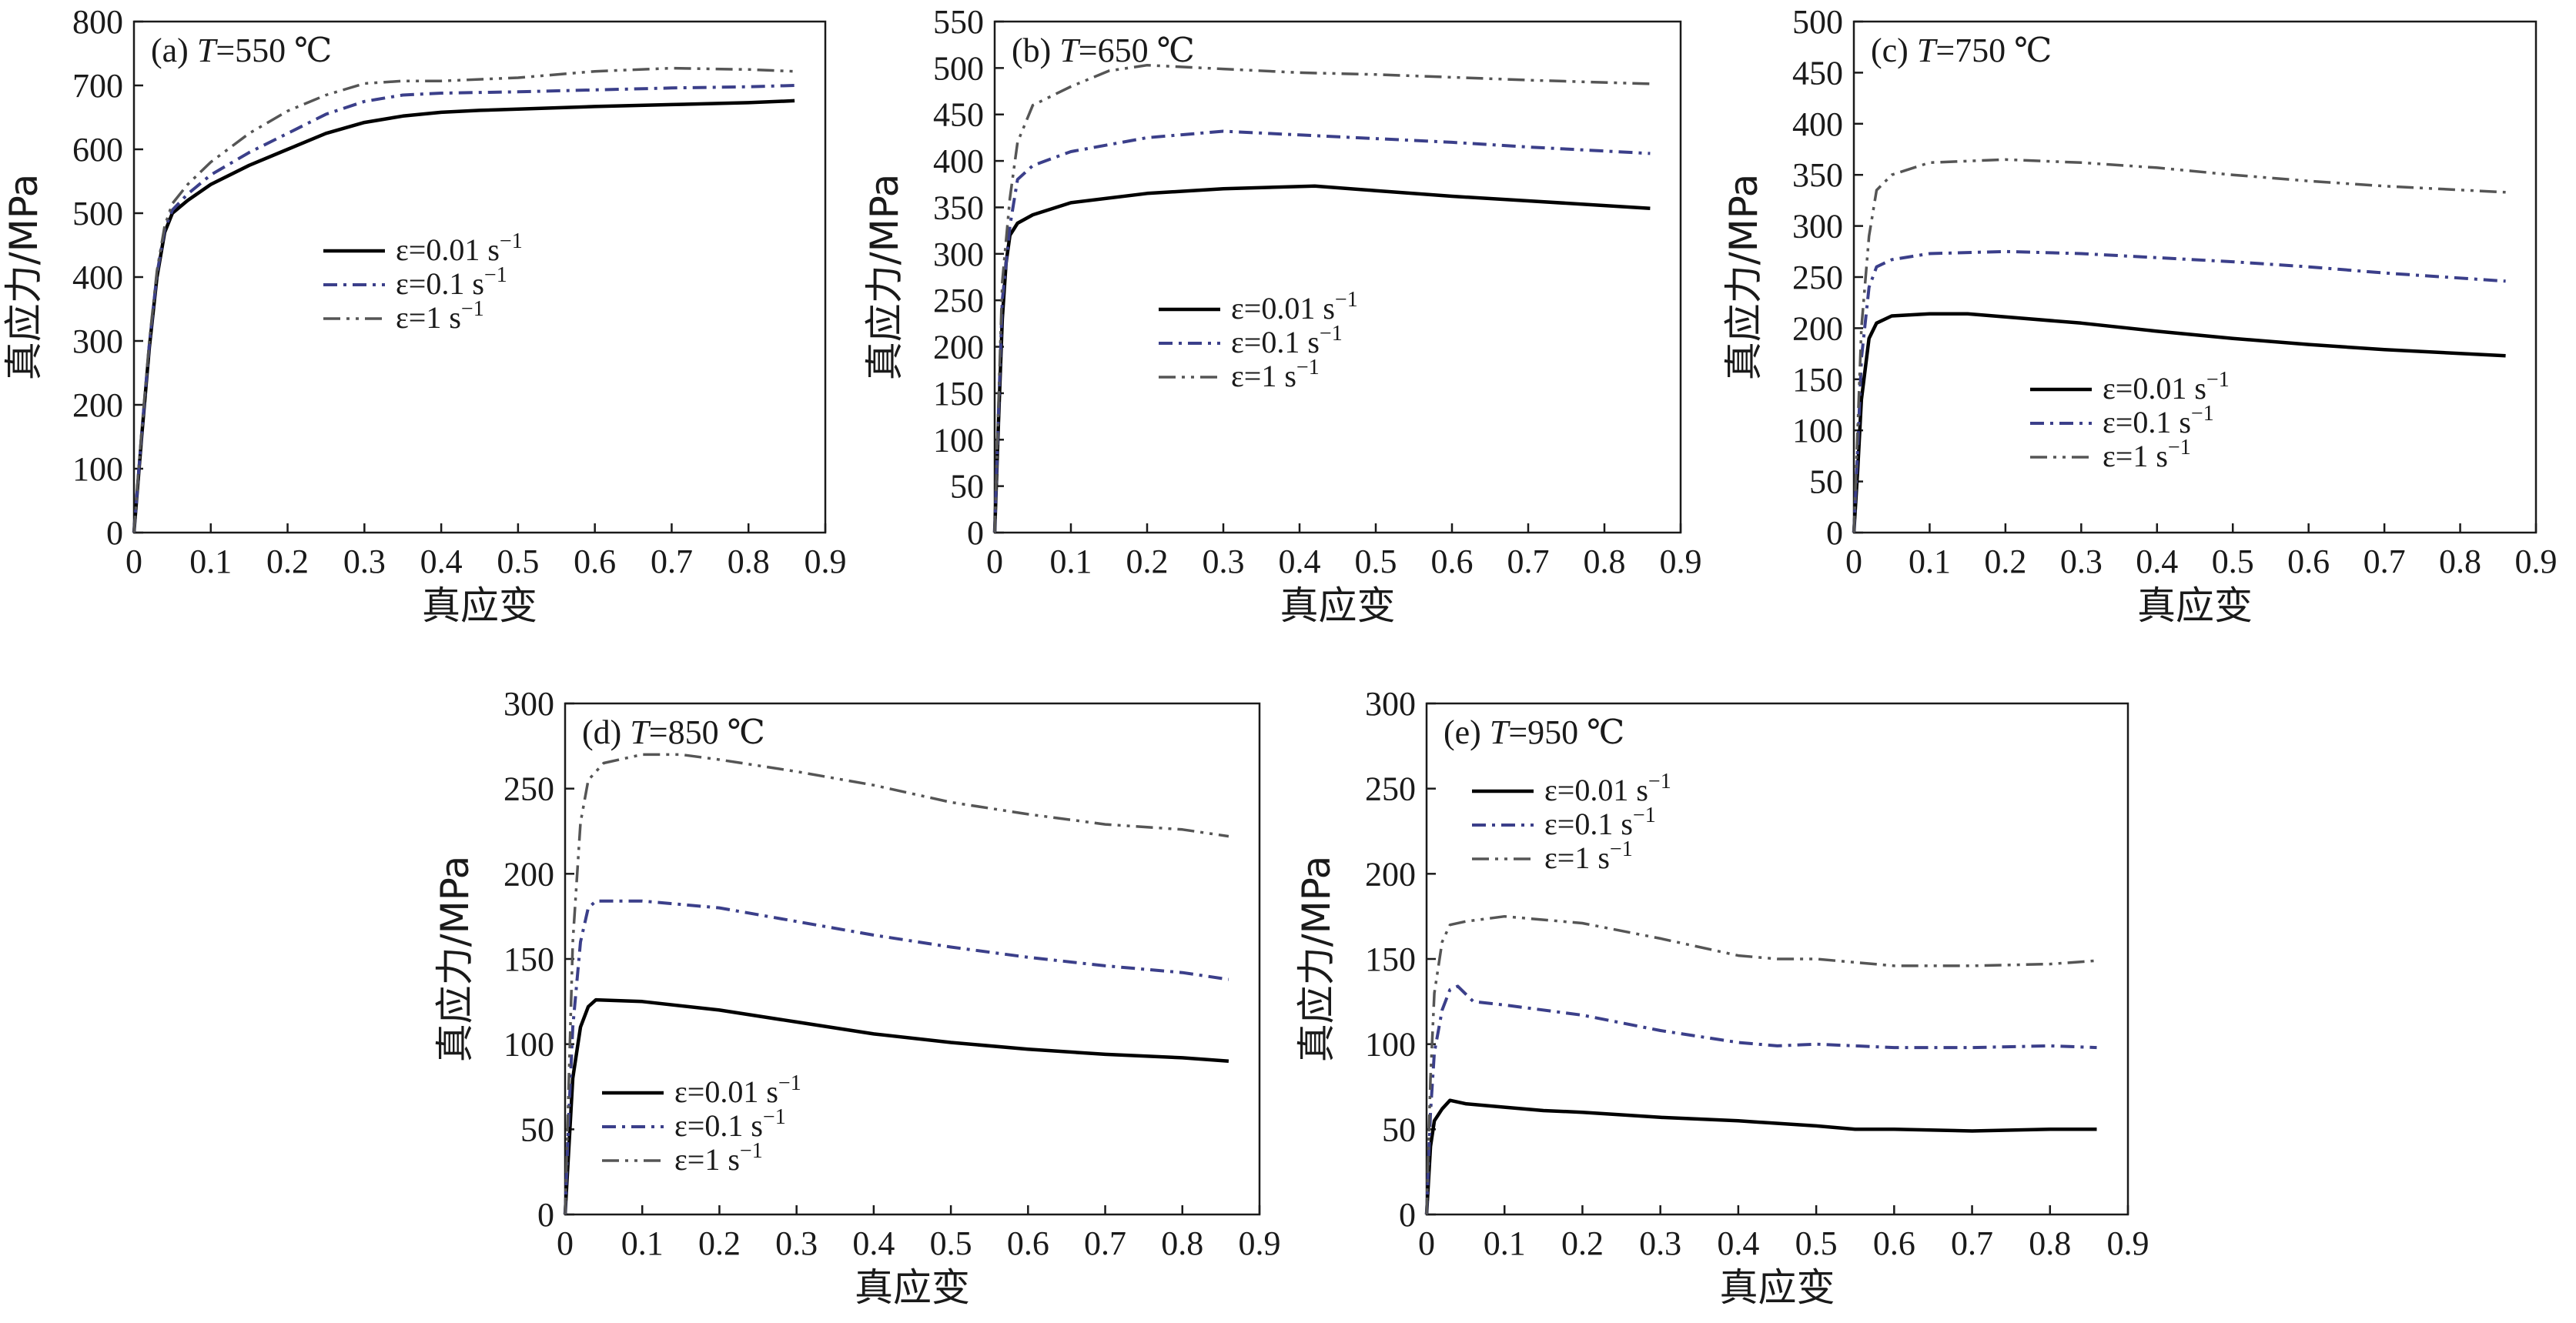 This screenshot has height=1323, width=2576. I want to click on panel-title: (c) T=750 ℃, so click(1962, 50).